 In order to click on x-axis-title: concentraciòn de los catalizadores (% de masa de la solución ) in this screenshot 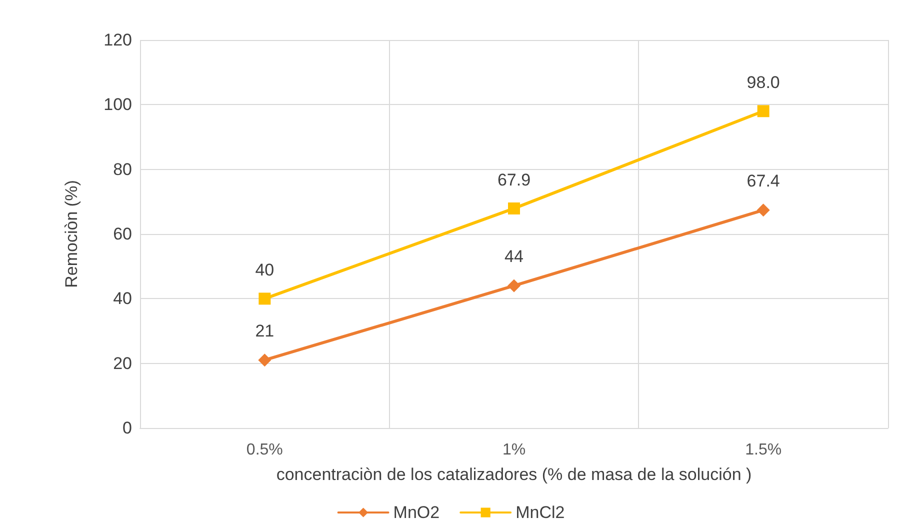, I will do `click(514, 474)`.